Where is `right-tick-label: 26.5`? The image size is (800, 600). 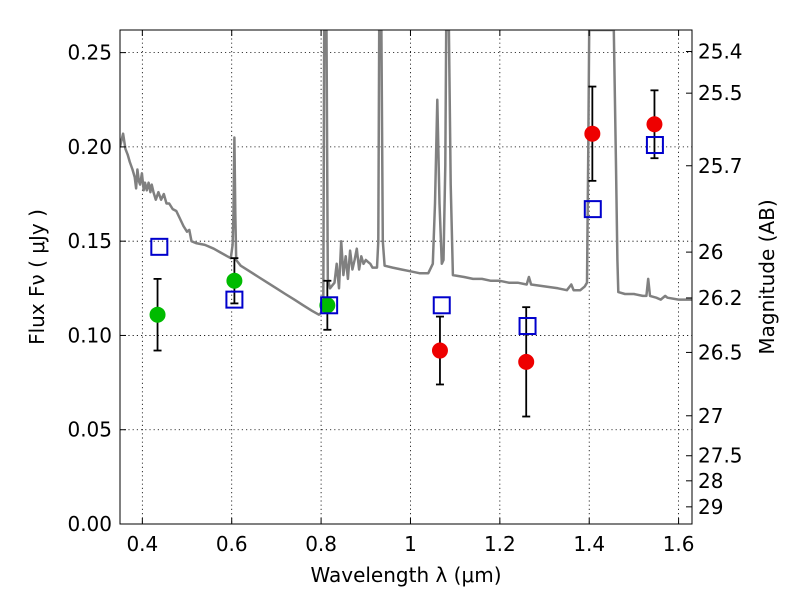 right-tick-label: 26.5 is located at coordinates (720, 352).